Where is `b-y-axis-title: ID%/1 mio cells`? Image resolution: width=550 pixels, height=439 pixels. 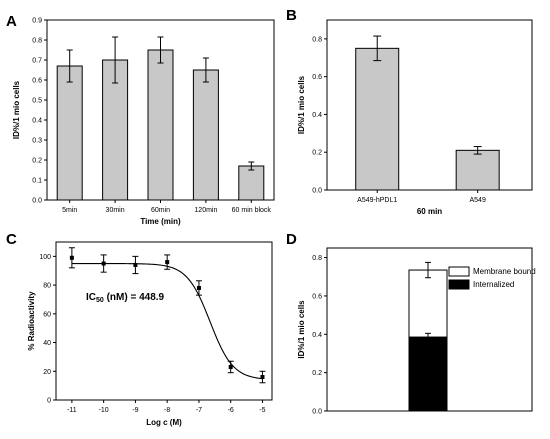 b-y-axis-title: ID%/1 mio cells is located at coordinates (301, 104).